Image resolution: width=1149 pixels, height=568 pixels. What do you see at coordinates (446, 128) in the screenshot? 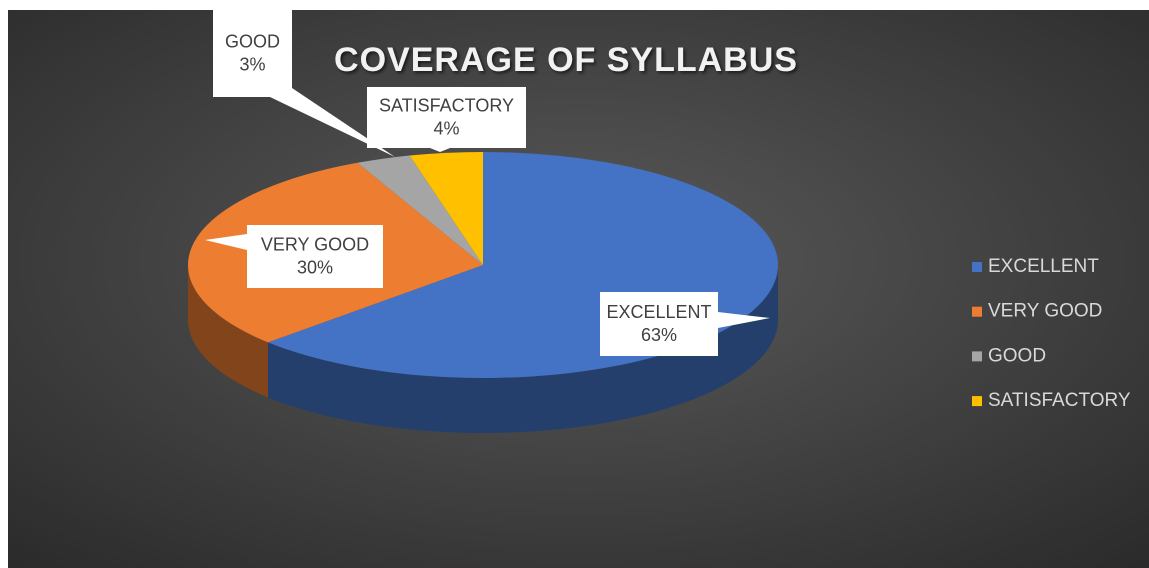
I see `data-label-value: 4%` at bounding box center [446, 128].